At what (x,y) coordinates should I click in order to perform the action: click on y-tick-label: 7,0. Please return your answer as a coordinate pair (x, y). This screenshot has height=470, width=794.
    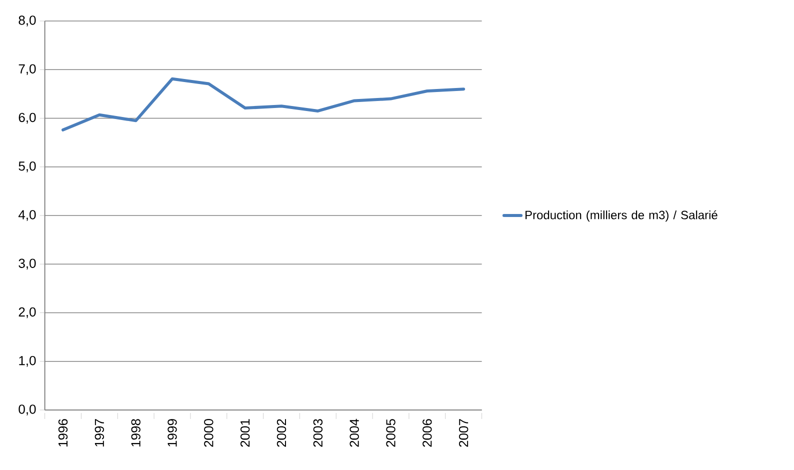
    Looking at the image, I should click on (27, 69).